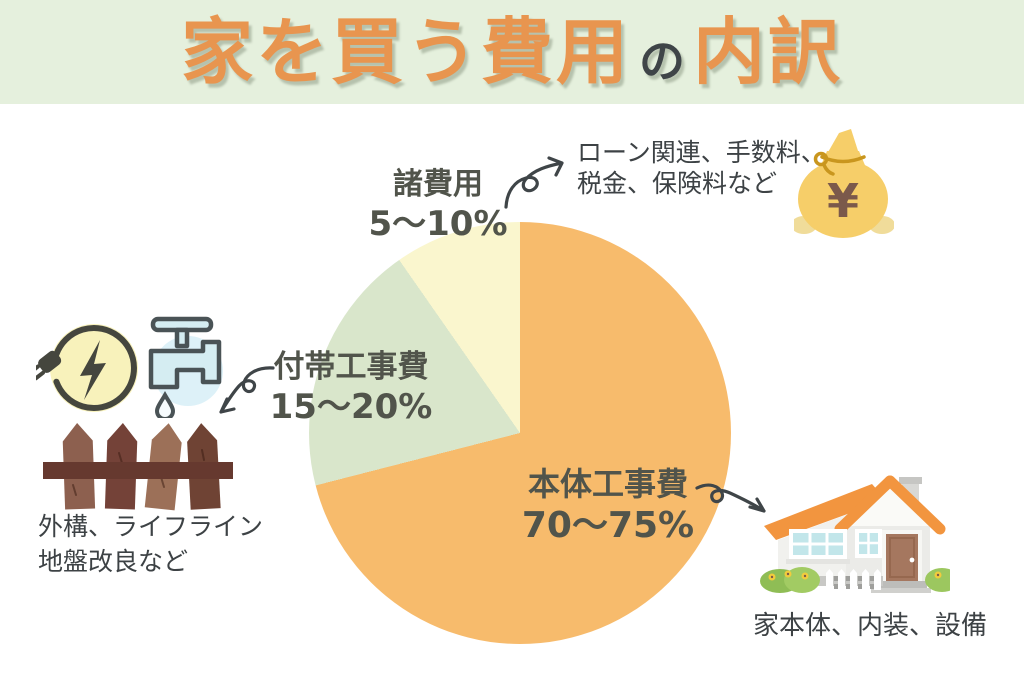 The image size is (1024, 683). I want to click on note-misc-expenses: ローン関連、手数料、 税金、保険料など, so click(701, 168).